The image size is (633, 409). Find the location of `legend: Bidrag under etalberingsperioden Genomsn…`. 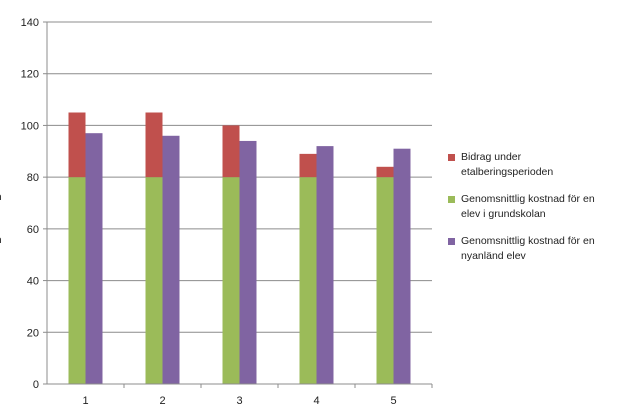

legend: Bidrag under etalberingsperioden Genomsn… is located at coordinates (540, 213).